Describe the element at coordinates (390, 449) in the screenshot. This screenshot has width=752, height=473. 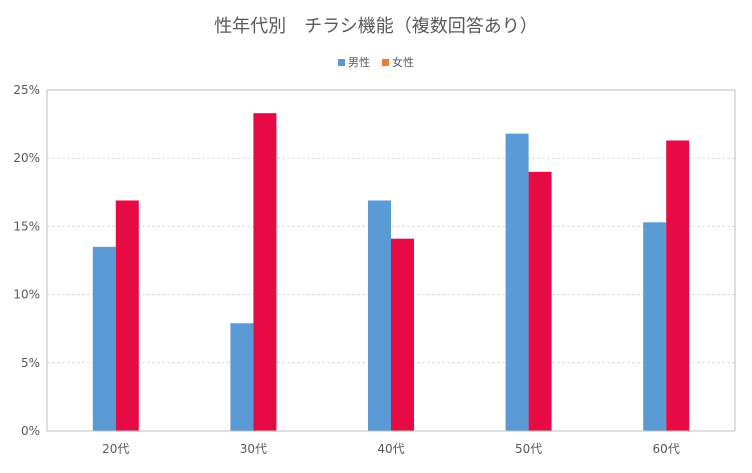
I see `x-tick-label: 40代` at that location.